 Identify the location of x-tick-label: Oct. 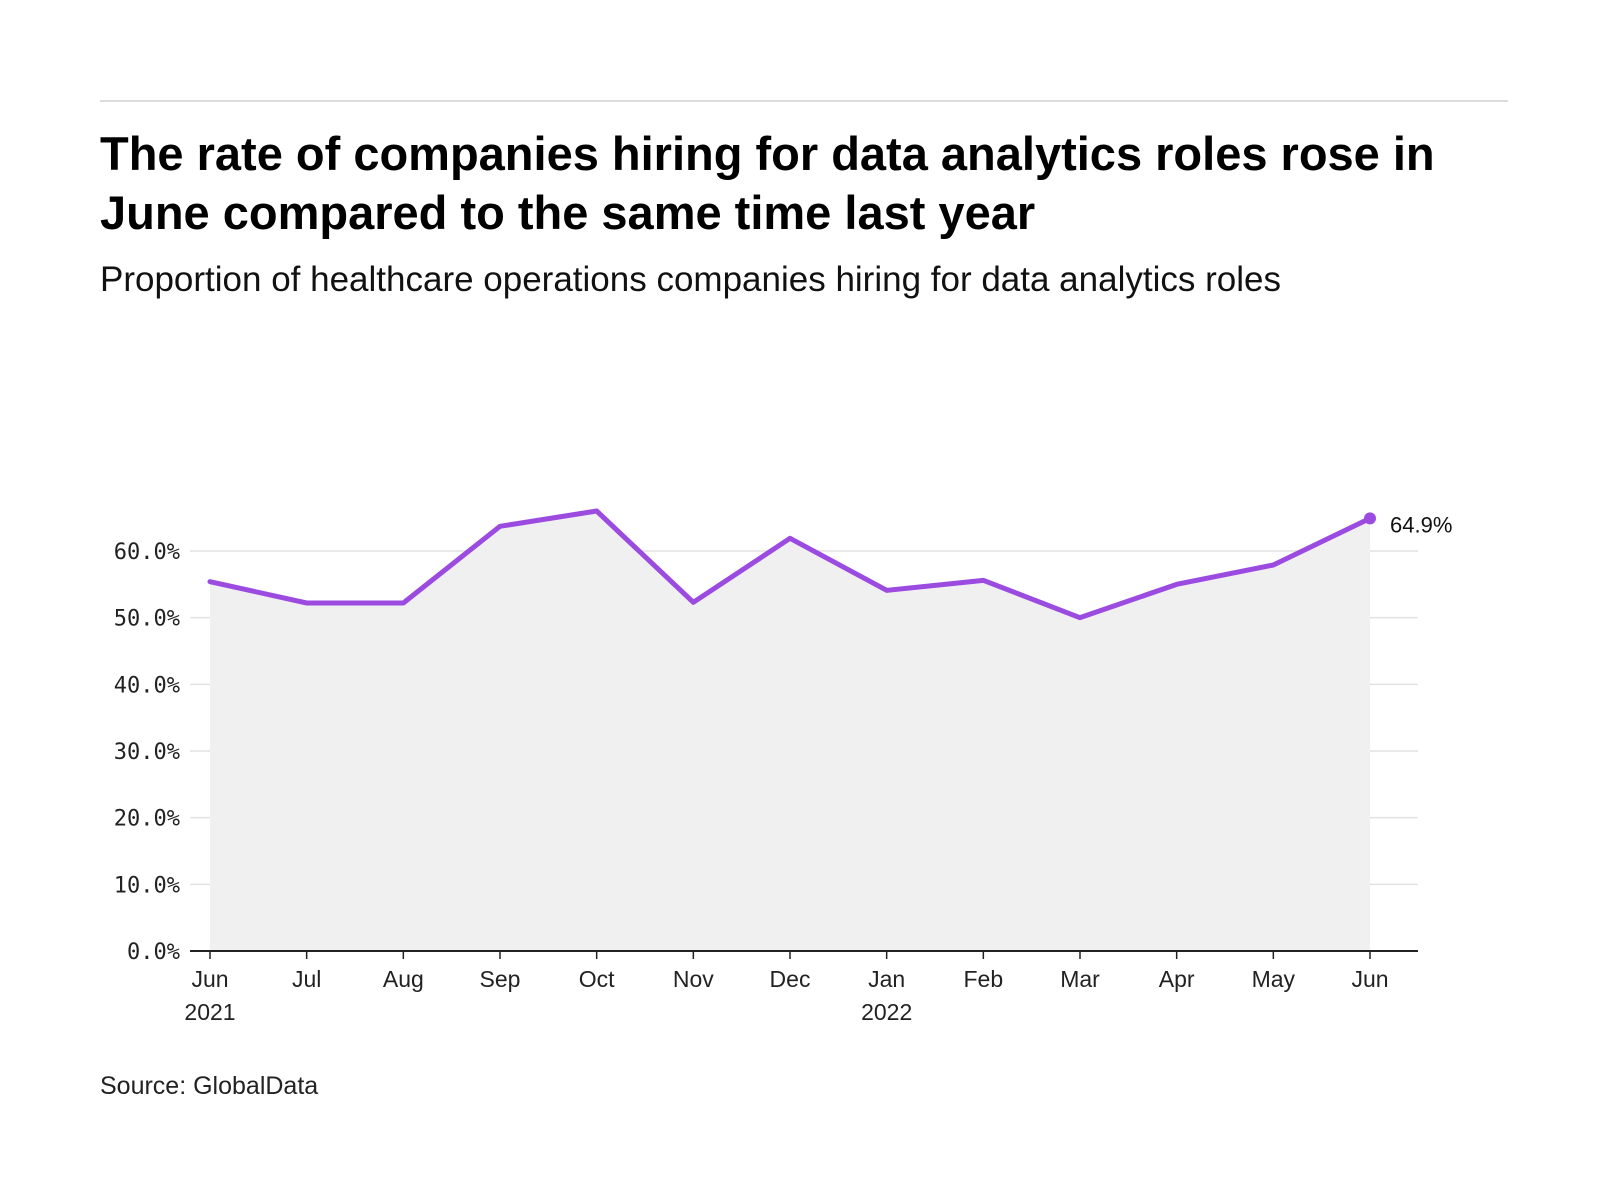
(597, 979).